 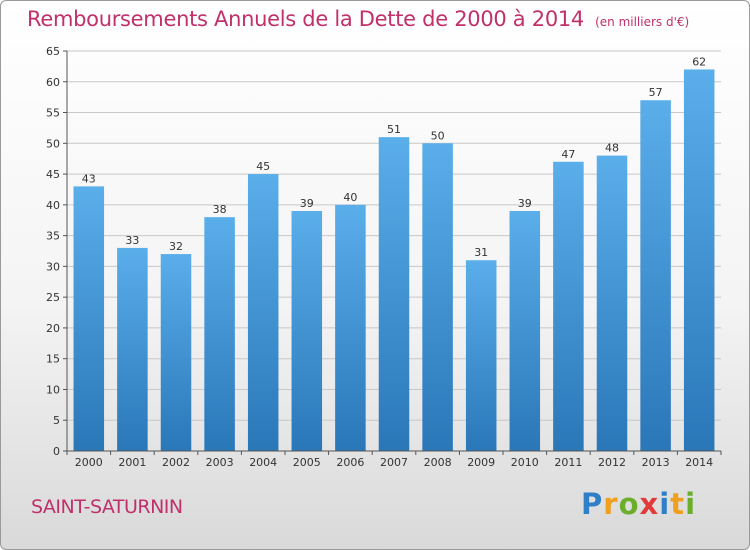 I want to click on x-tick-label: 2001, so click(x=132, y=462).